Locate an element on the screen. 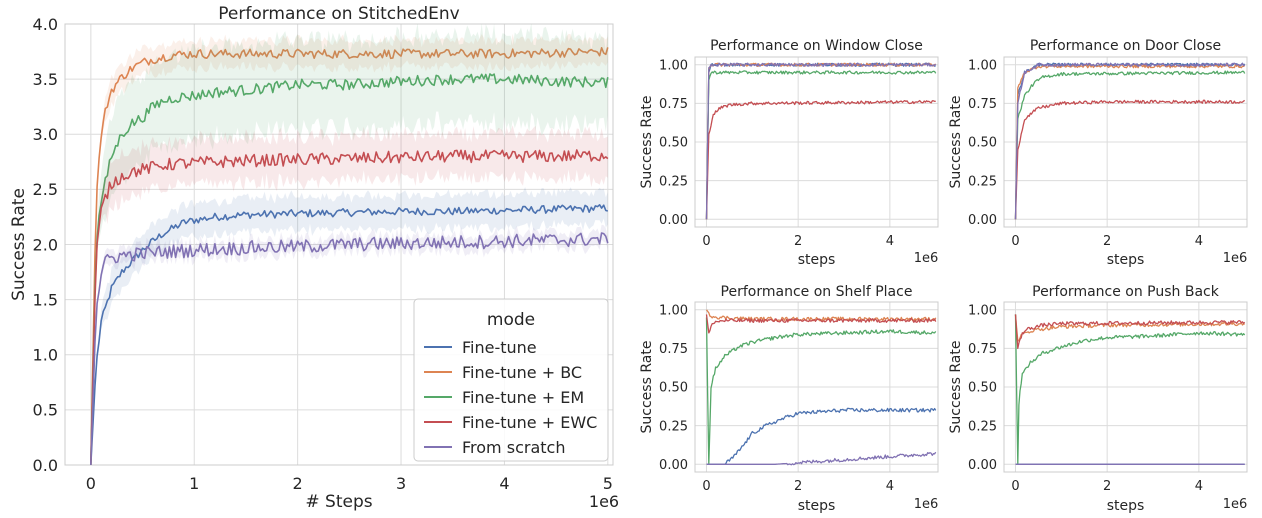 The image size is (1262, 518). y-tick-label: 3.5 is located at coordinates (45, 79).